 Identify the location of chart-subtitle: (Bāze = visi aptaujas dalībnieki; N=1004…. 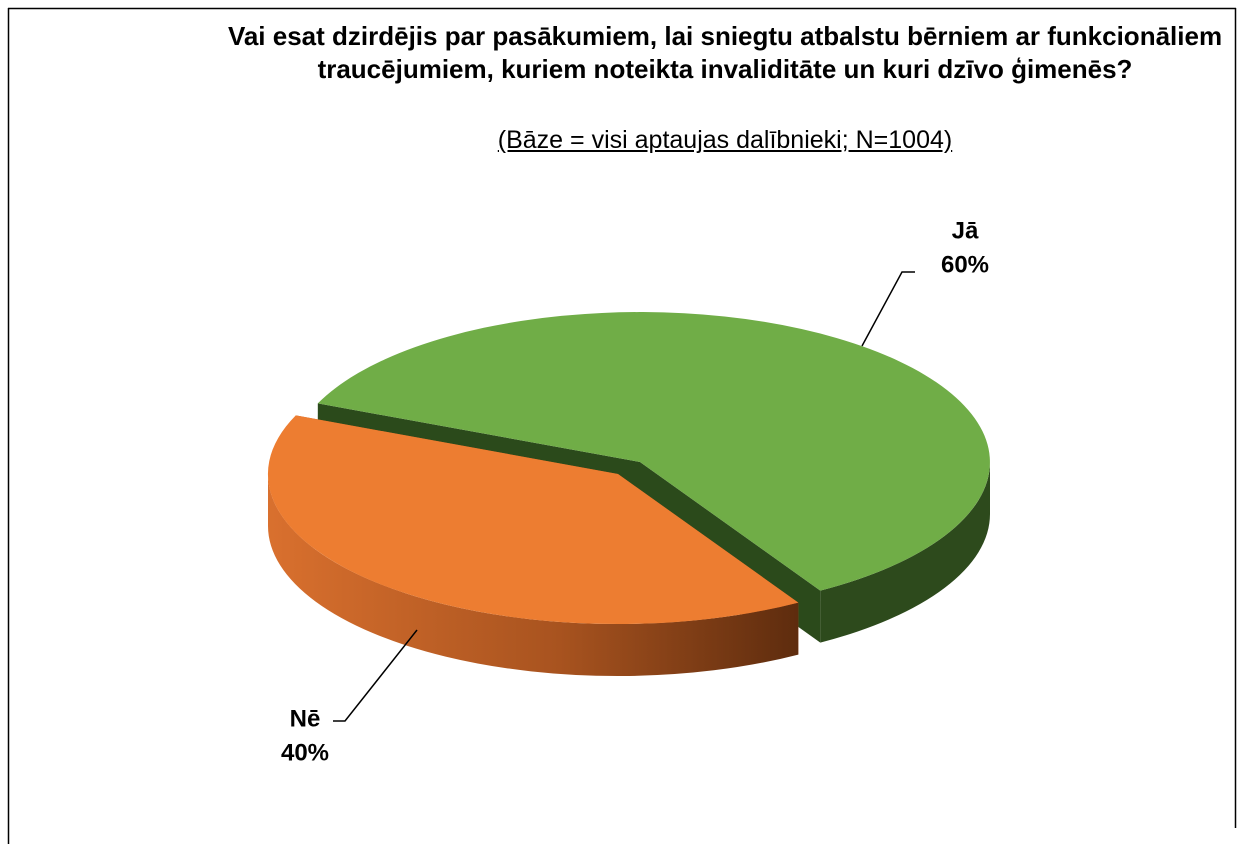
(725, 140).